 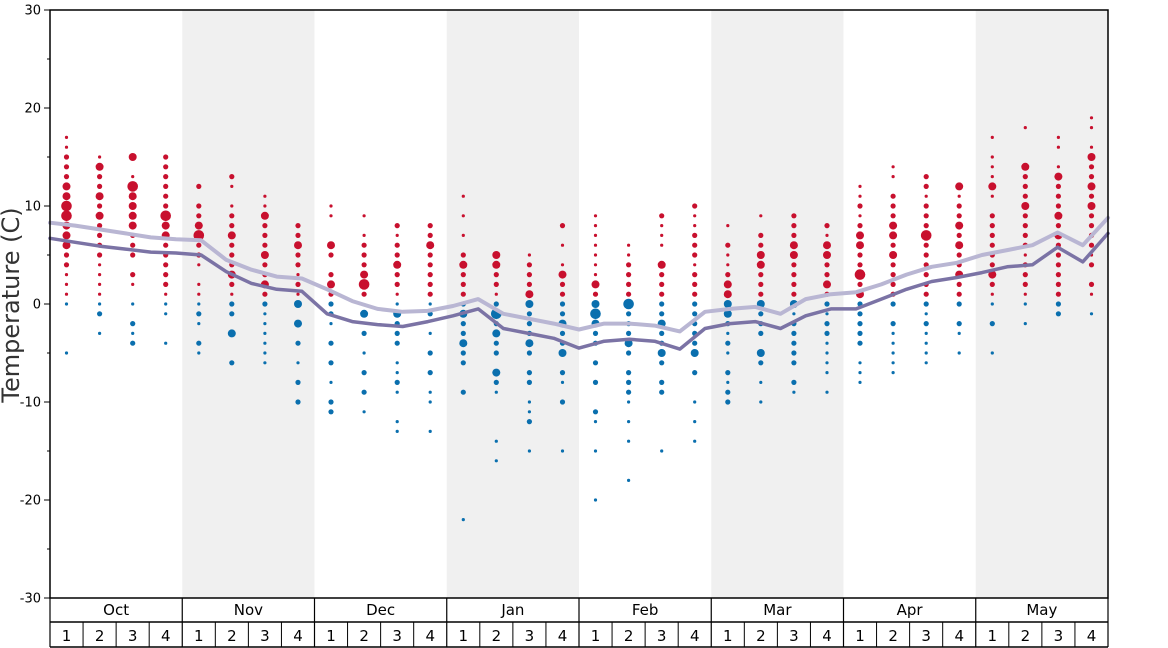 I want to click on y-tick-label: 20, so click(x=32, y=109).